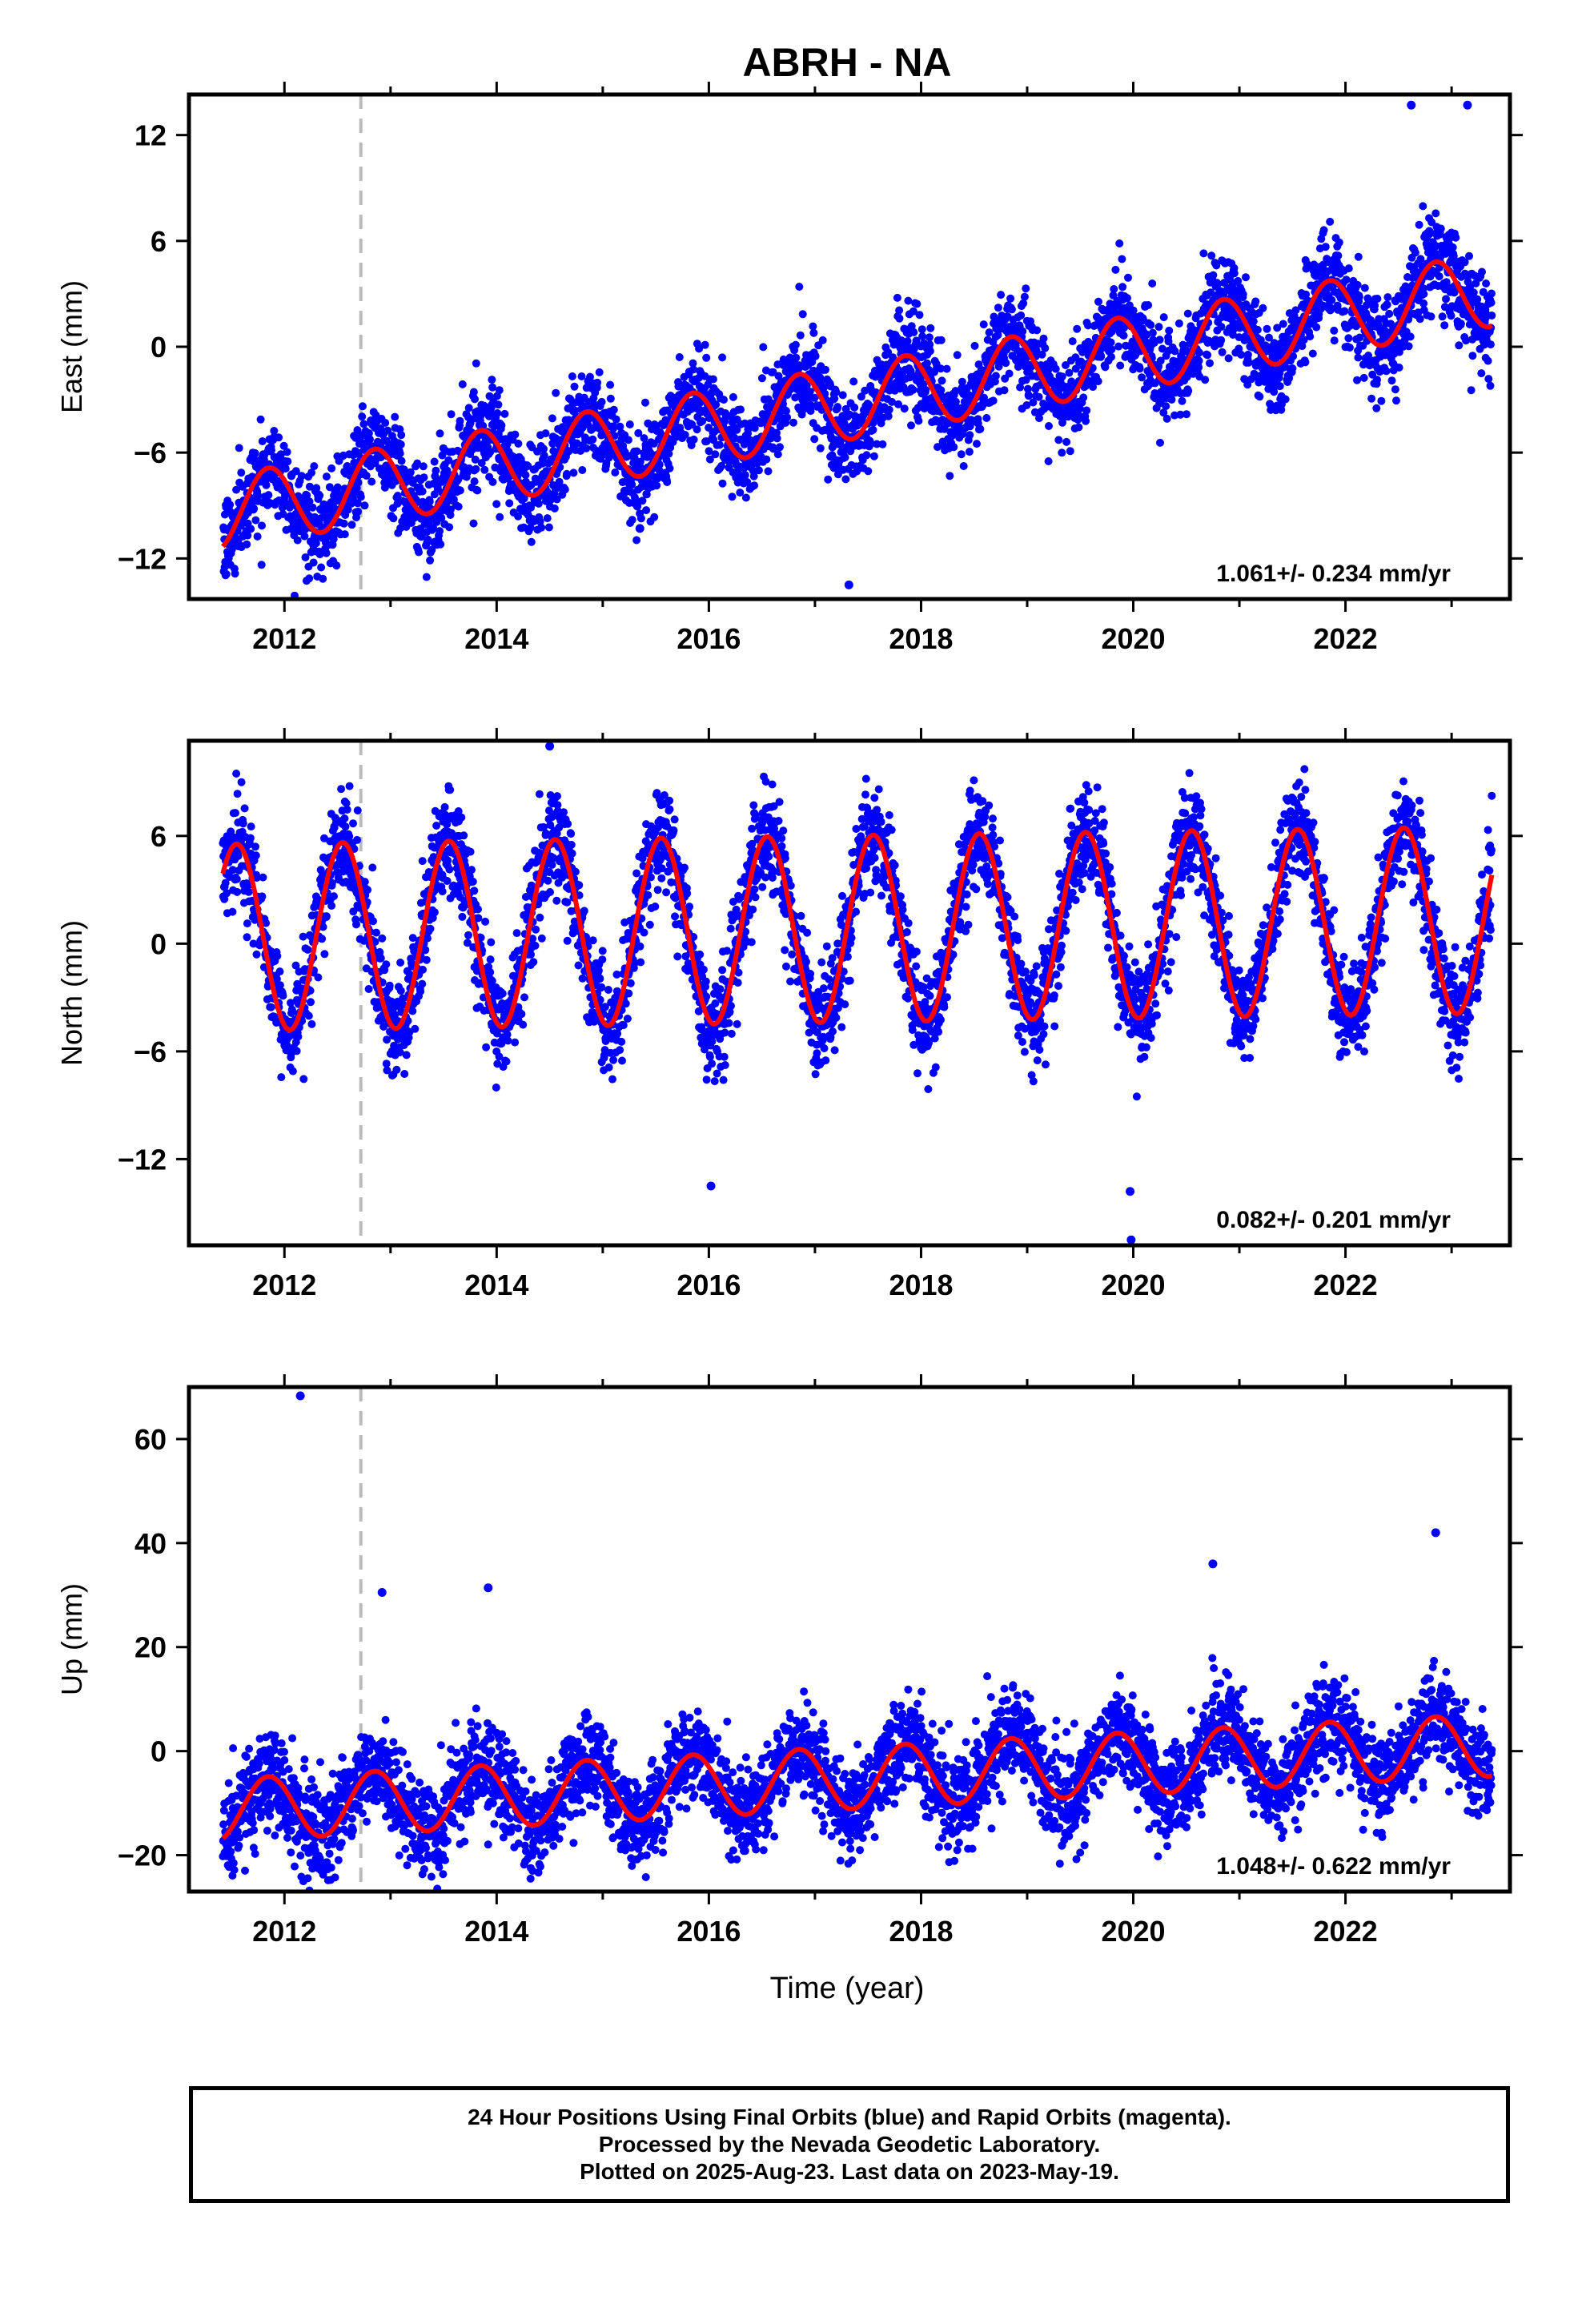 Image resolution: width=1582 pixels, height=2324 pixels. Describe the element at coordinates (71, 346) in the screenshot. I see `y-axis-label-east: East (mm)` at that location.